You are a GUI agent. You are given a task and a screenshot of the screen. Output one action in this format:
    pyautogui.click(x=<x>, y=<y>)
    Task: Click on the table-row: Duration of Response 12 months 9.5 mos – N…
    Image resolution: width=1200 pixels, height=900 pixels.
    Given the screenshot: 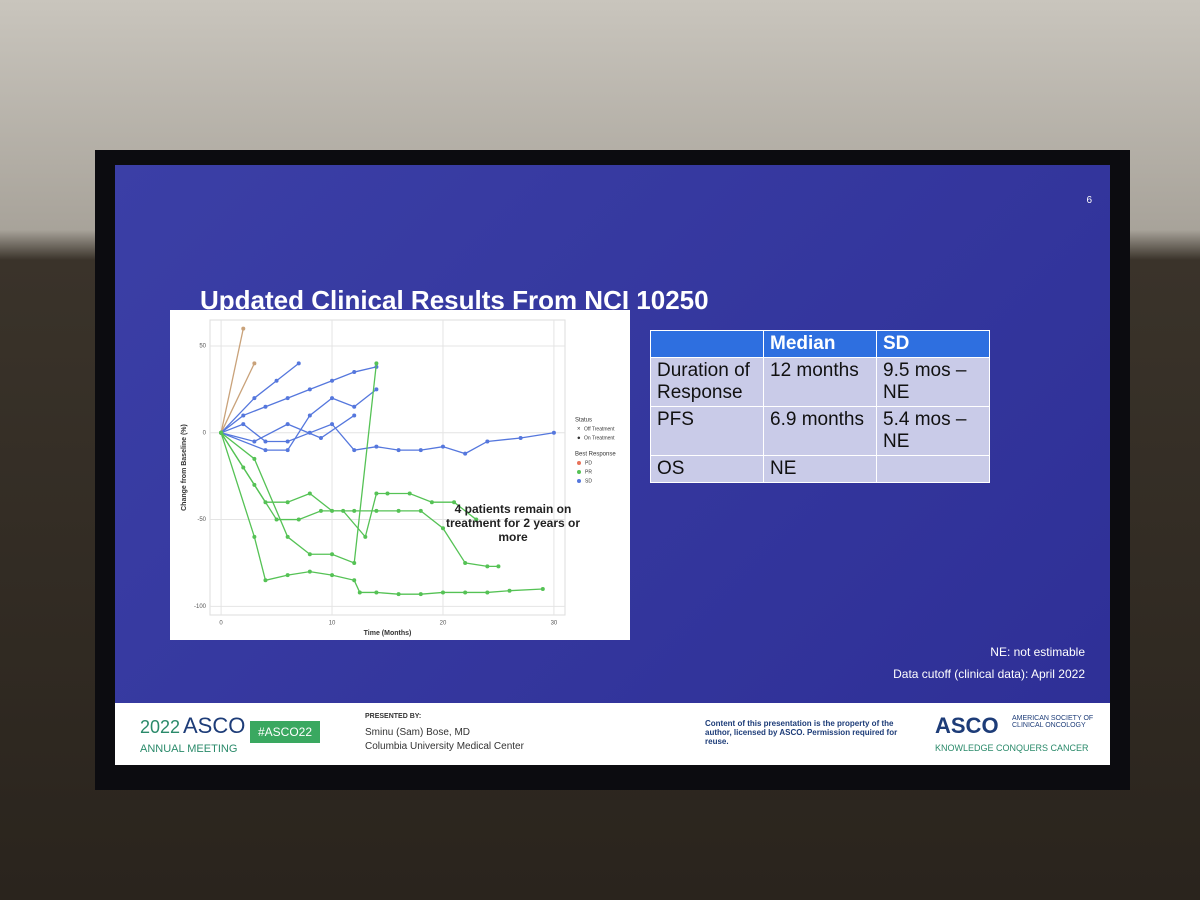 What is the action you would take?
    pyautogui.click(x=820, y=382)
    